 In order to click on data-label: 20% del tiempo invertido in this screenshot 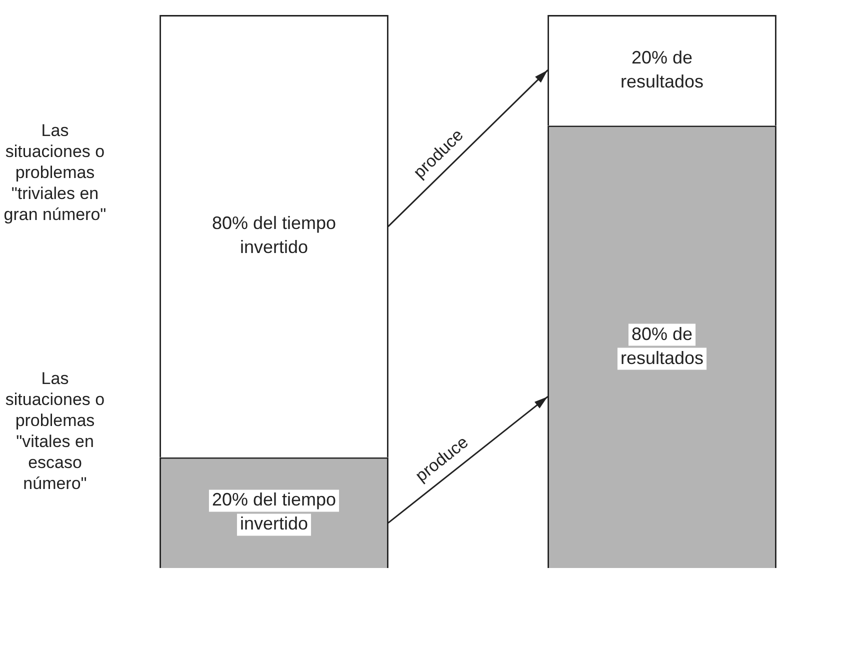, I will do `click(274, 512)`.